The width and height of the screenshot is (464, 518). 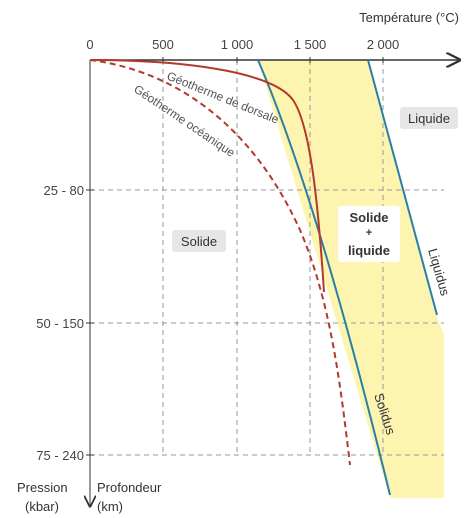 I want to click on x-tick-1500: 1 500, so click(x=310, y=44).